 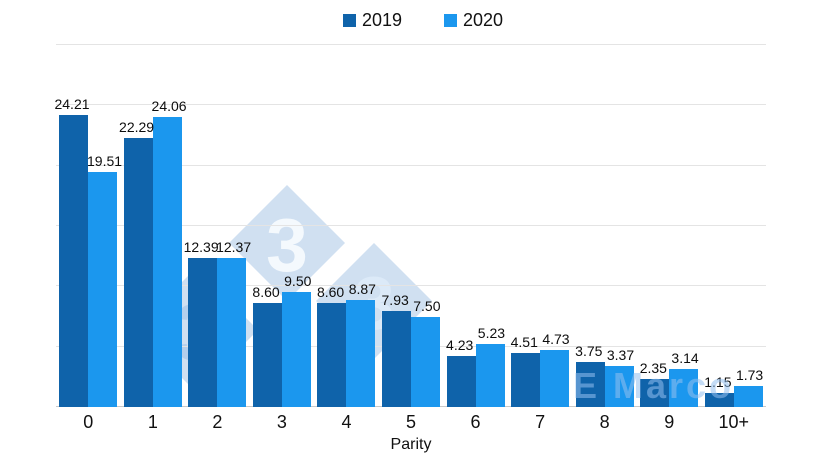 I want to click on bar-group-3: 8.60 9.50, so click(x=282, y=226).